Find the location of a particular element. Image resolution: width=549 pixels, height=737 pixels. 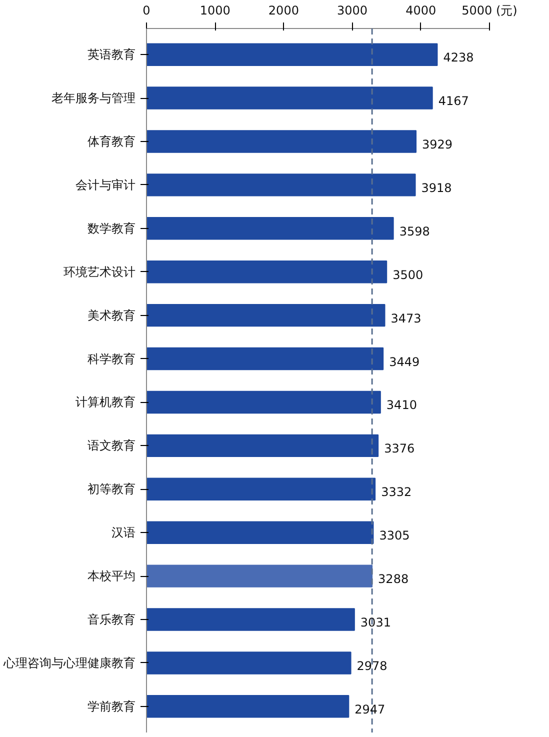

x-tick-label: 2000 is located at coordinates (283, 11).